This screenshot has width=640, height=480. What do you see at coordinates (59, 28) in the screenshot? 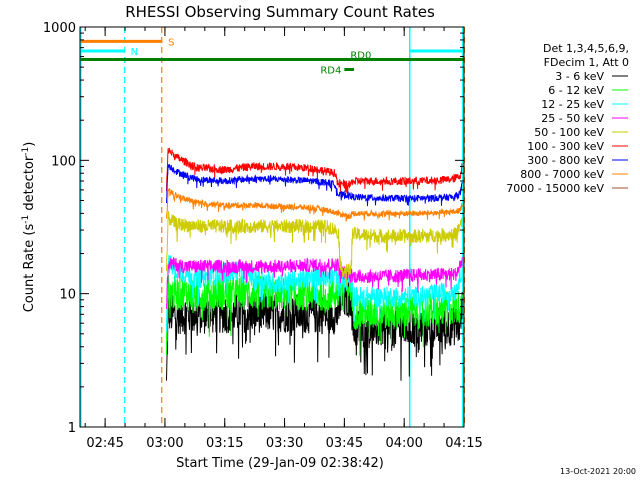
I see `y-tick-label: 1000` at bounding box center [59, 28].